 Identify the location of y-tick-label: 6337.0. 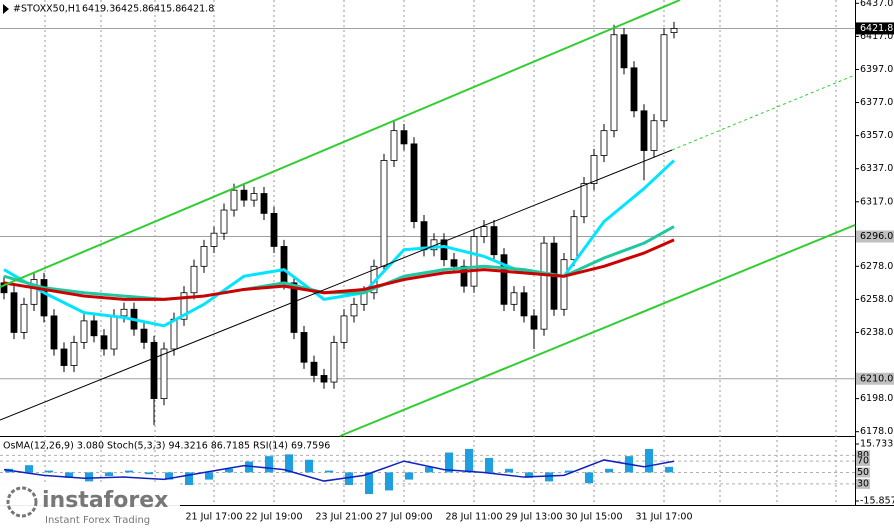
(876, 168).